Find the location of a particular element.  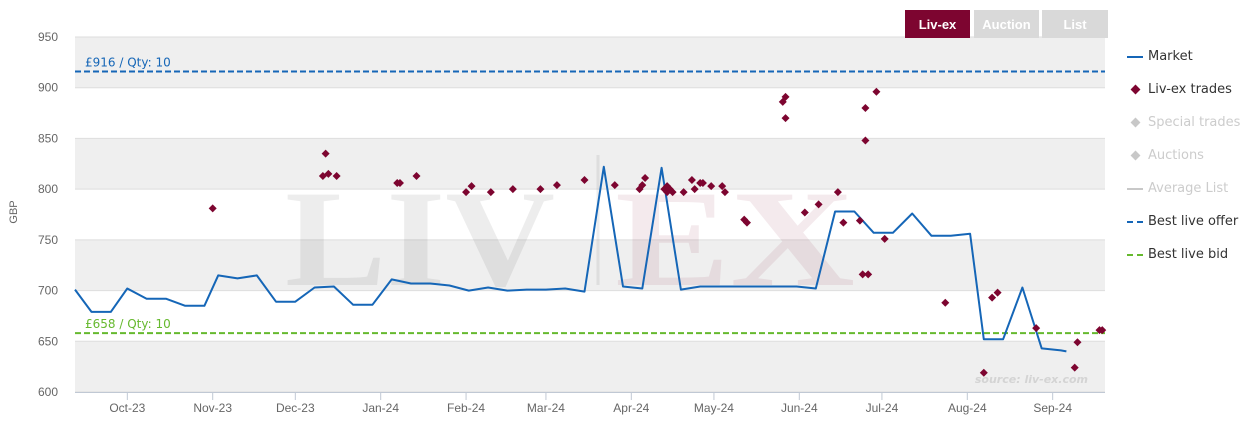

y-tick-label: 950 is located at coordinates (48, 37).